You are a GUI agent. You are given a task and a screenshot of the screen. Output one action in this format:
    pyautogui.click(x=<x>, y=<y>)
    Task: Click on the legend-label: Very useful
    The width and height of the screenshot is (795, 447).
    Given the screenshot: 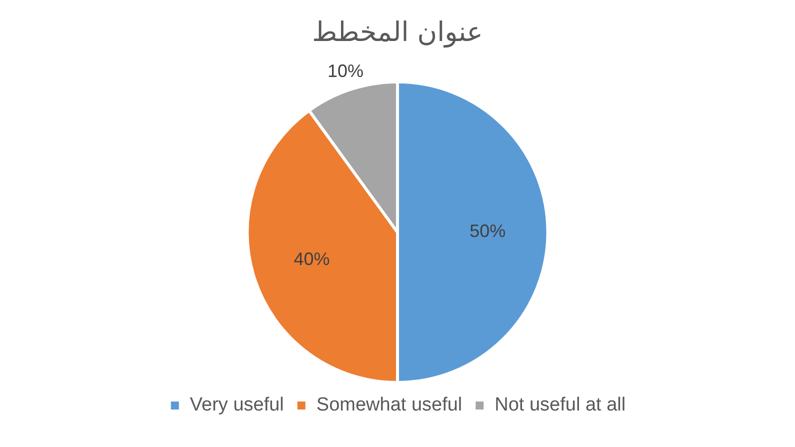 What is the action you would take?
    pyautogui.click(x=237, y=405)
    